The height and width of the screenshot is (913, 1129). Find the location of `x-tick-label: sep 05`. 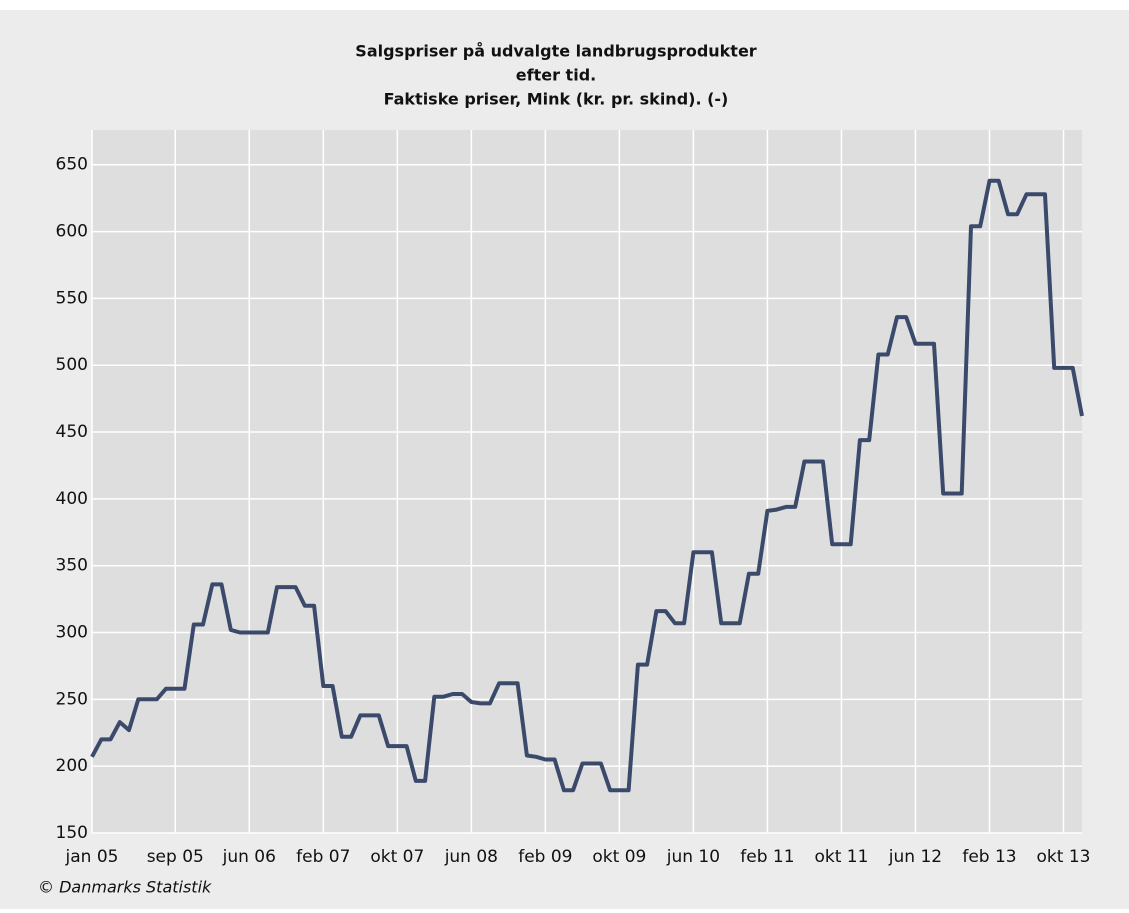

x-tick-label: sep 05 is located at coordinates (175, 857).